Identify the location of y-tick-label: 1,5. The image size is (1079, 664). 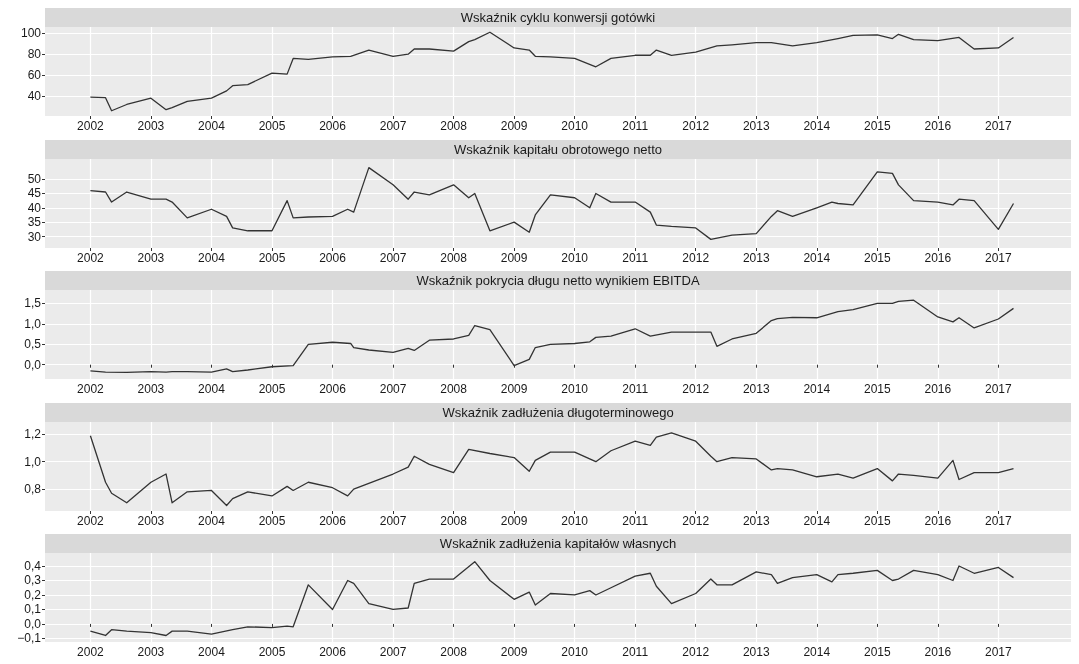
(33, 303).